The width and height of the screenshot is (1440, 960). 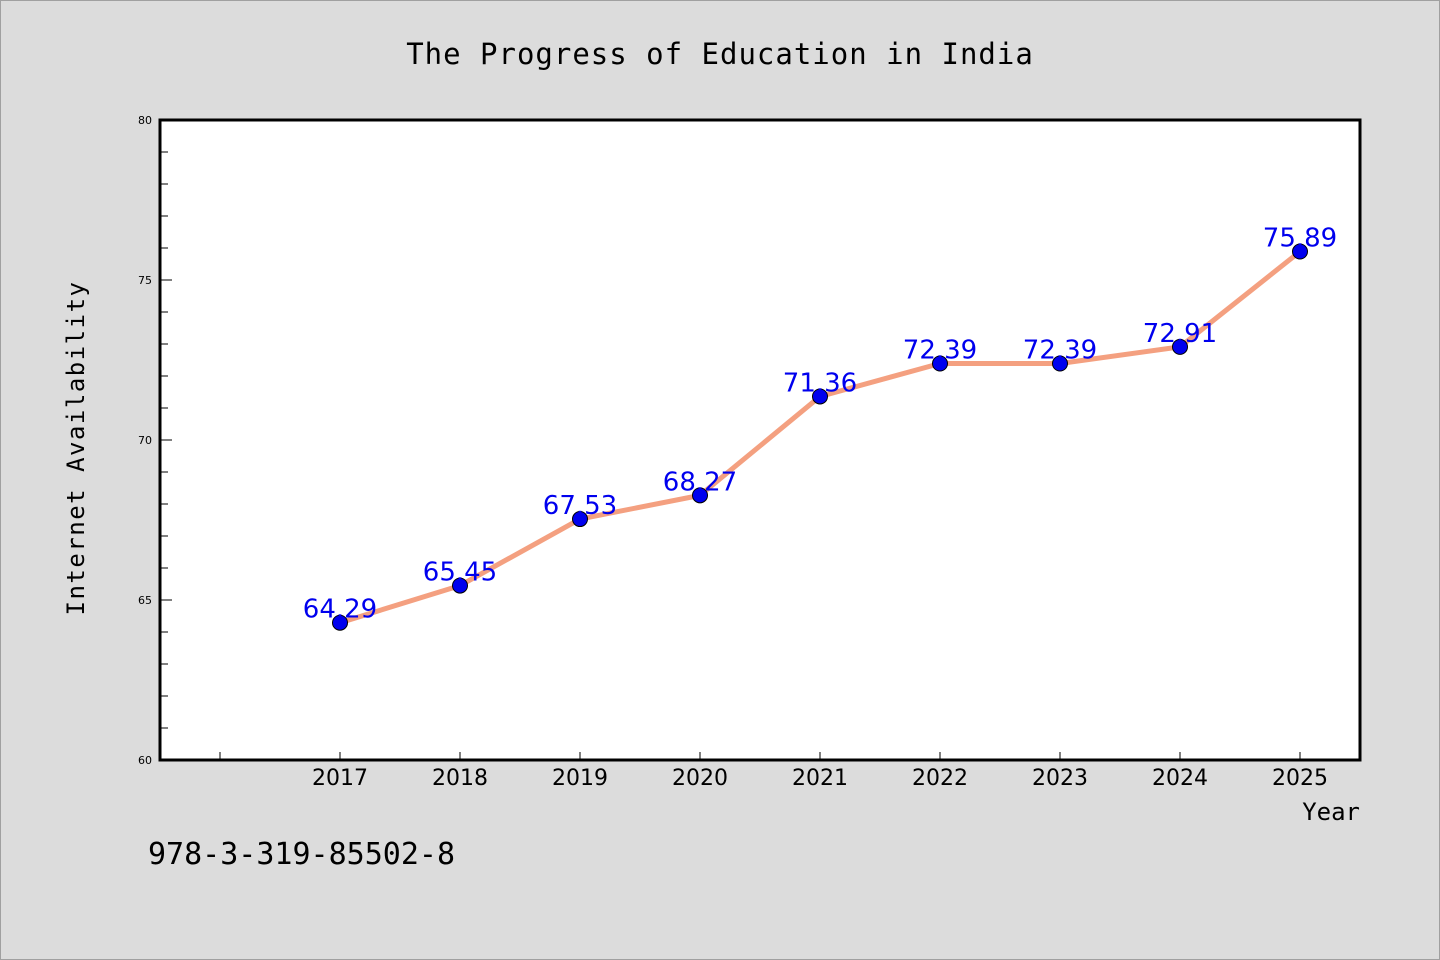 I want to click on x-tick-label: 2023, so click(x=1060, y=778).